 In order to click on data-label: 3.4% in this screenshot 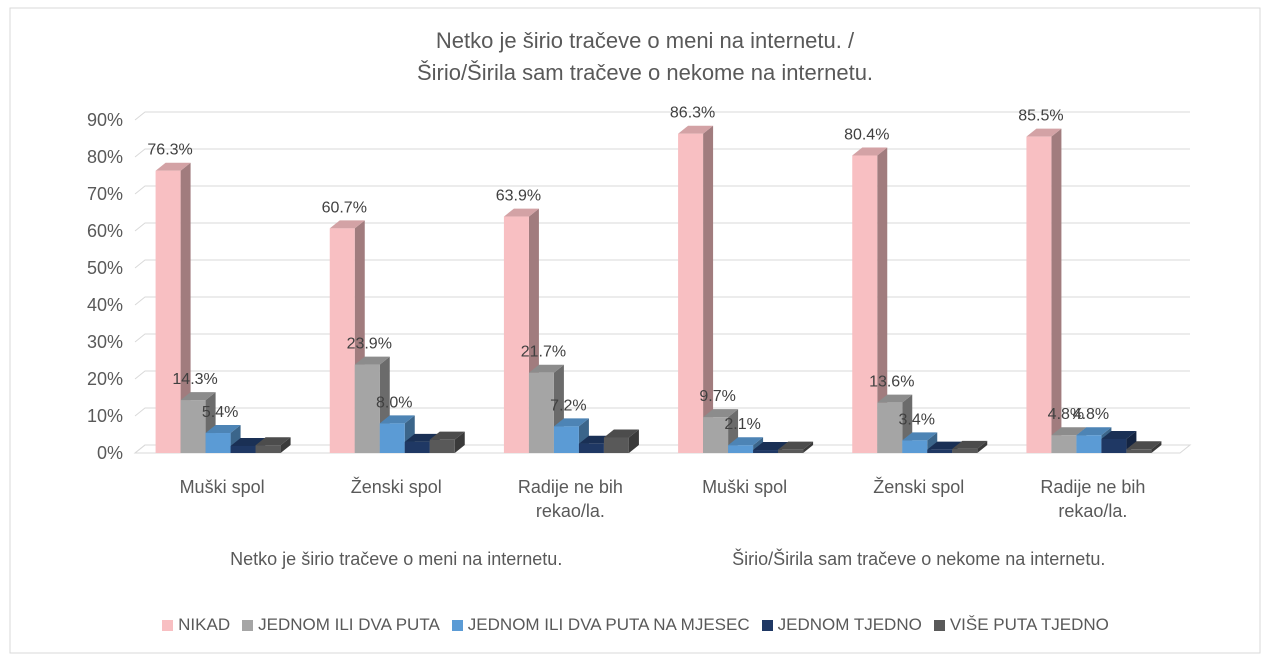, I will do `click(917, 419)`.